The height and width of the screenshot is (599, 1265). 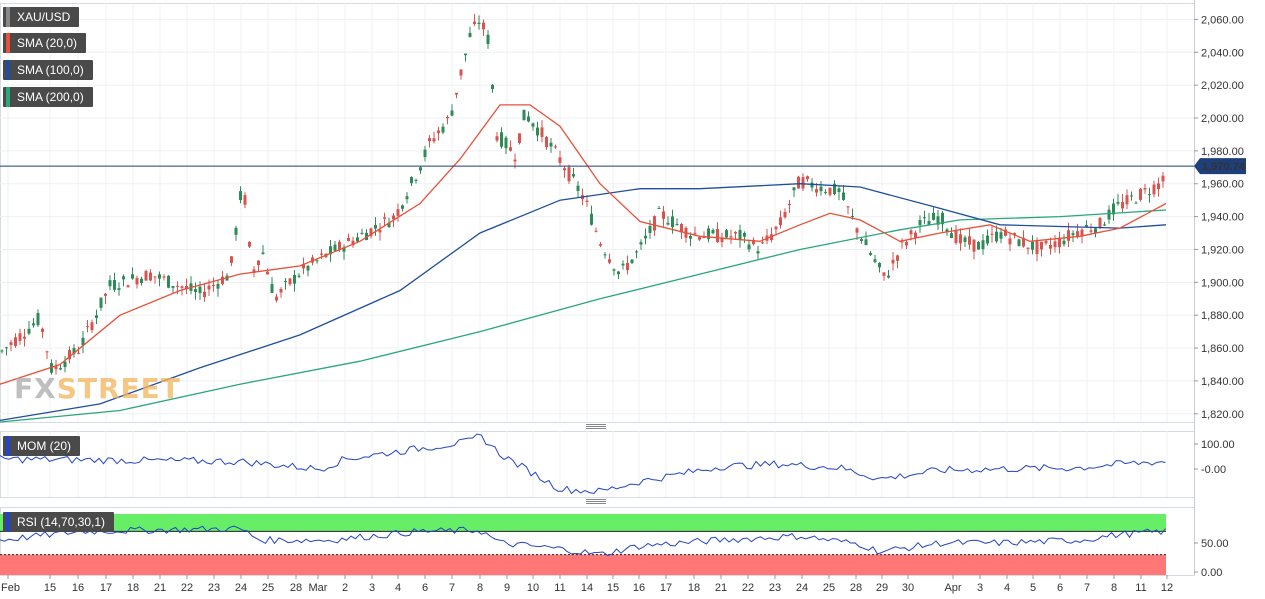 I want to click on y-tick-label: 1,900.00, so click(x=1222, y=283).